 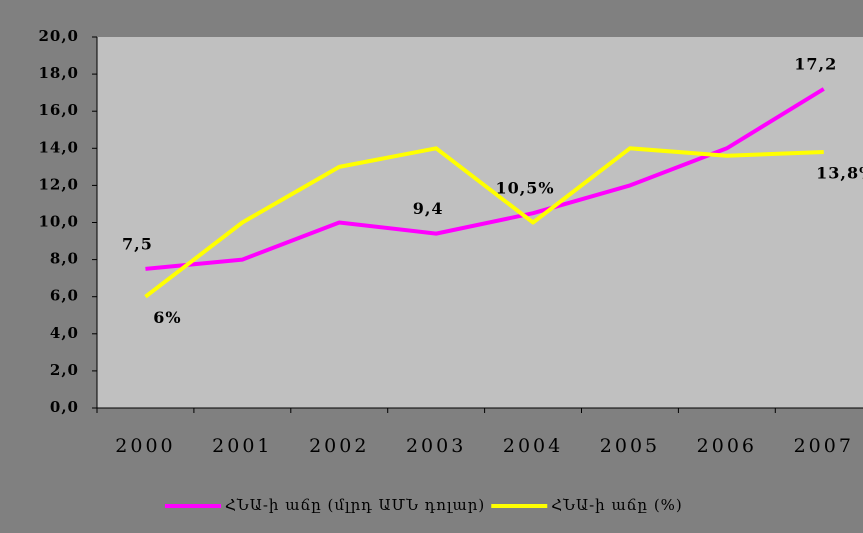 What do you see at coordinates (436, 446) in the screenshot?
I see `x-tick-label: 2003` at bounding box center [436, 446].